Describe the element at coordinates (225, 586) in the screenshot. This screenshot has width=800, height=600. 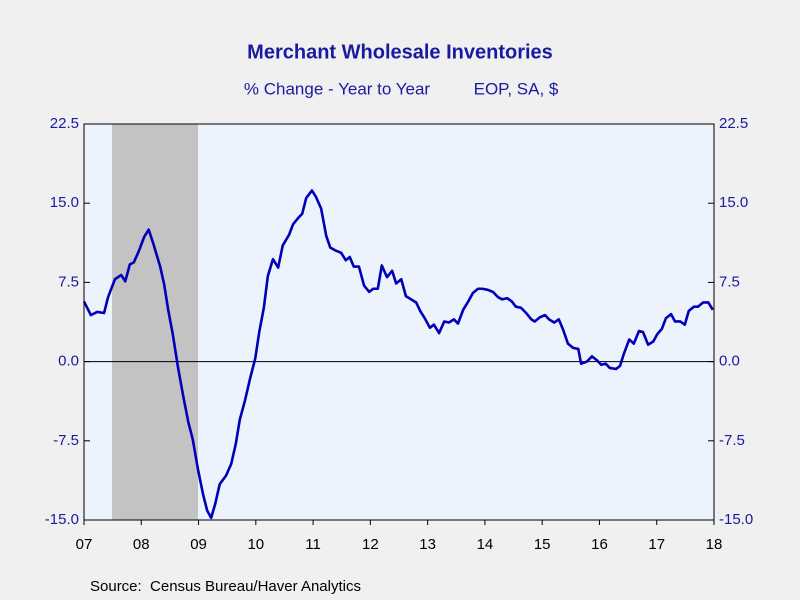
I see `source-note: Source: Census Bureau/Haver Analytics` at that location.